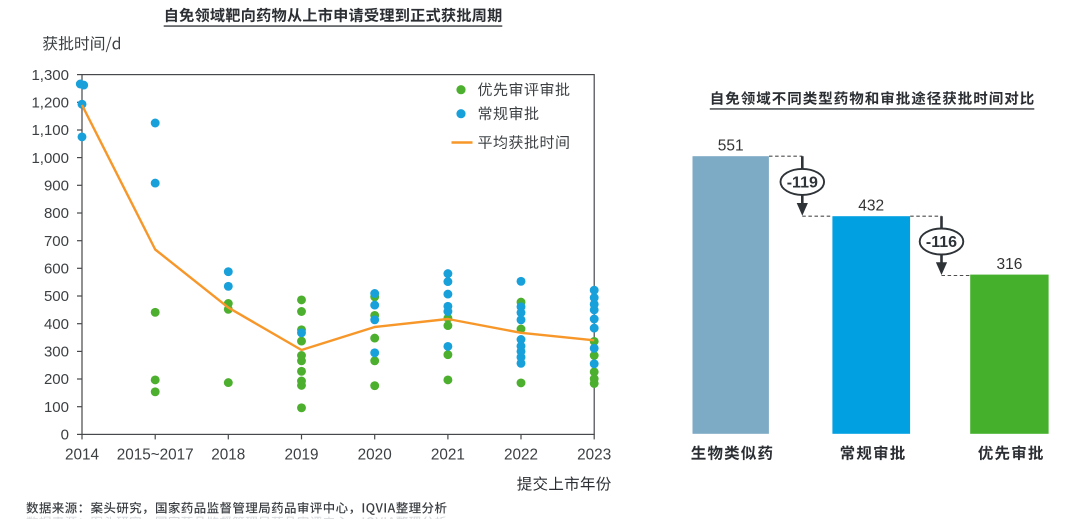  What do you see at coordinates (82, 455) in the screenshot?
I see `svg-text: 2014` at bounding box center [82, 455].